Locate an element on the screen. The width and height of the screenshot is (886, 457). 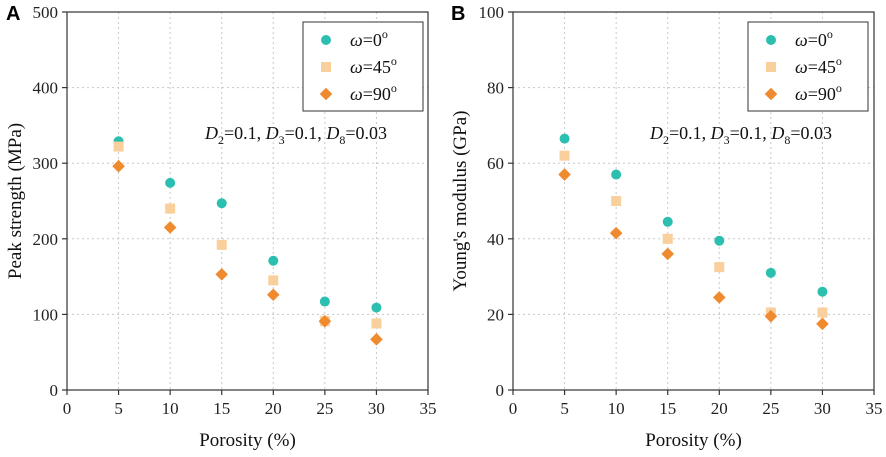
series-diamond is located at coordinates (693, 249).